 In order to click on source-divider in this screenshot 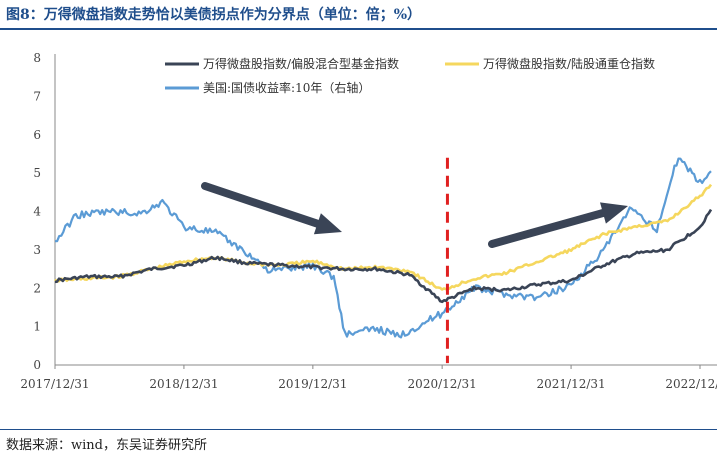, I will do `click(358, 429)`.